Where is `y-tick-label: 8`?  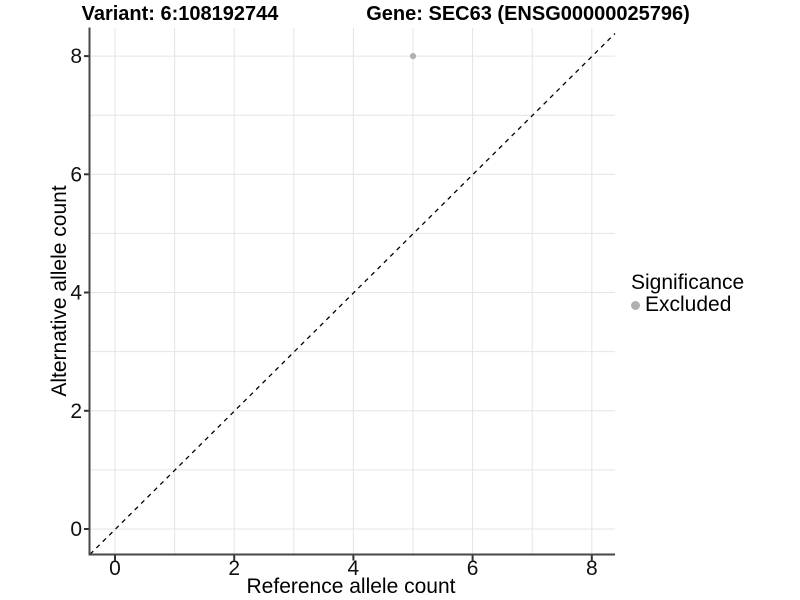
y-tick-label: 8 is located at coordinates (76, 56).